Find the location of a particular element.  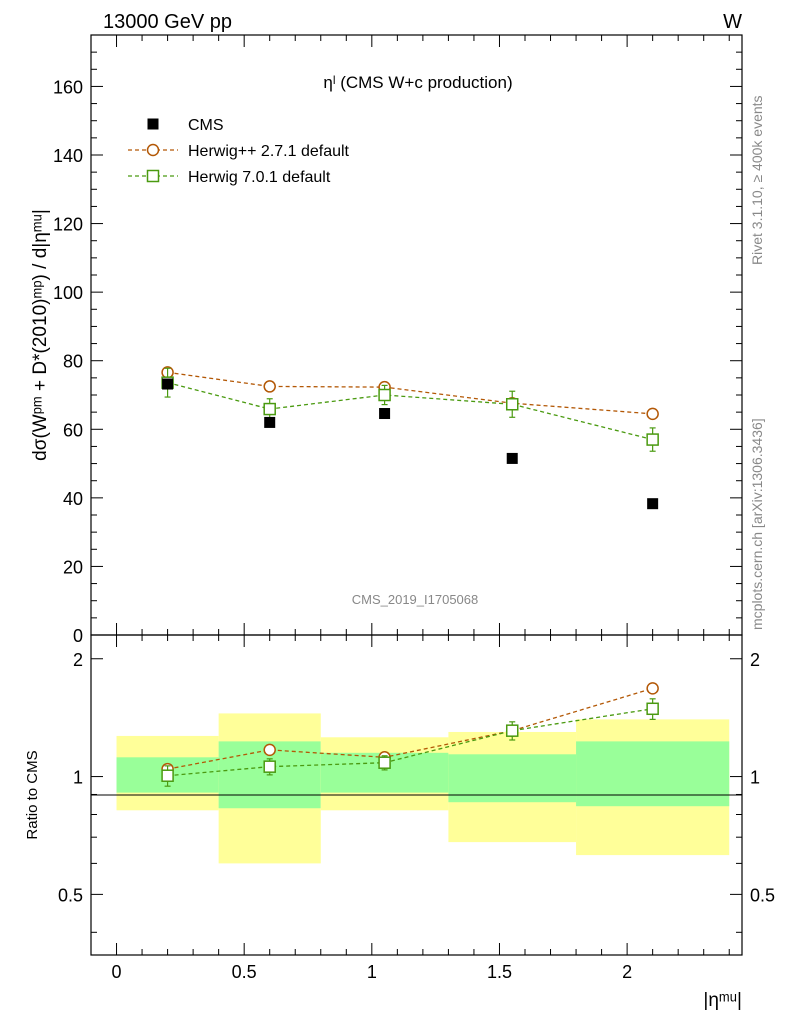

main-y-tick-label: 80 is located at coordinates (73, 362).